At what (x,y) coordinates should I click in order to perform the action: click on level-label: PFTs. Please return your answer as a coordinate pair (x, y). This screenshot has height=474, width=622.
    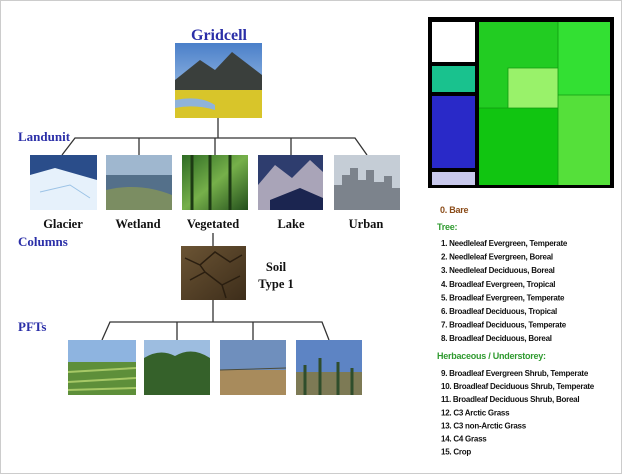
    Looking at the image, I should click on (32, 326).